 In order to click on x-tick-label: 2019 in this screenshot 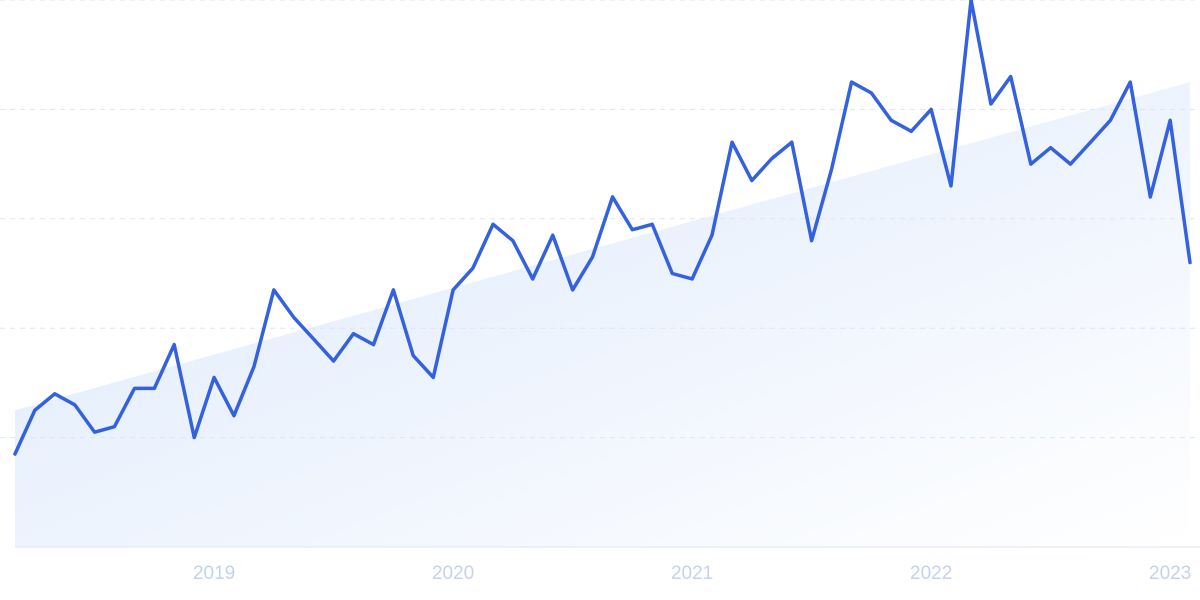, I will do `click(214, 573)`.